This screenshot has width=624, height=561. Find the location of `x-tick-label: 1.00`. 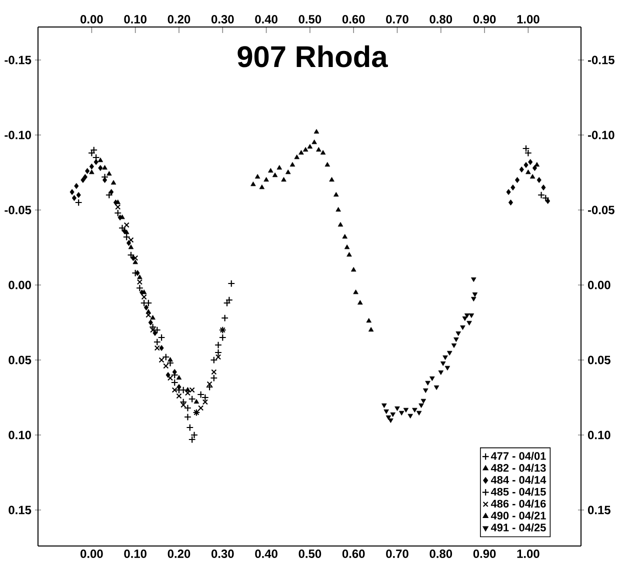

x-tick-label: 1.00 is located at coordinates (528, 554).